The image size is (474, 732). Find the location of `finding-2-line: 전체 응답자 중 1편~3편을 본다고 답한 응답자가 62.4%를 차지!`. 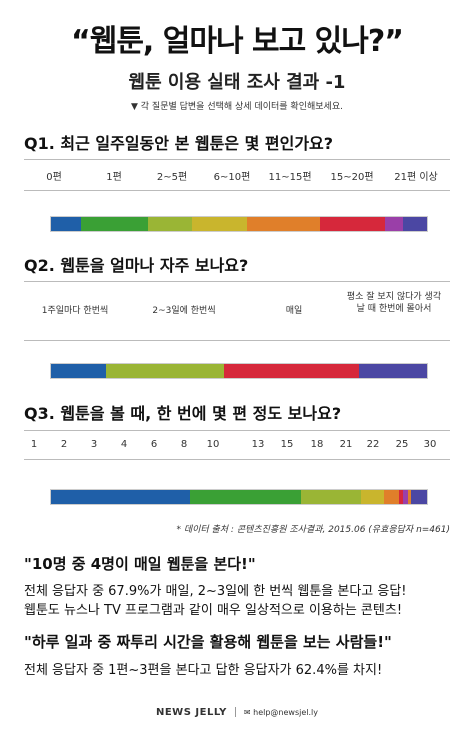

finding-2-line: 전체 응답자 중 1편~3편을 본다고 답한 응답자가 62.4%를 차지! is located at coordinates (203, 670).